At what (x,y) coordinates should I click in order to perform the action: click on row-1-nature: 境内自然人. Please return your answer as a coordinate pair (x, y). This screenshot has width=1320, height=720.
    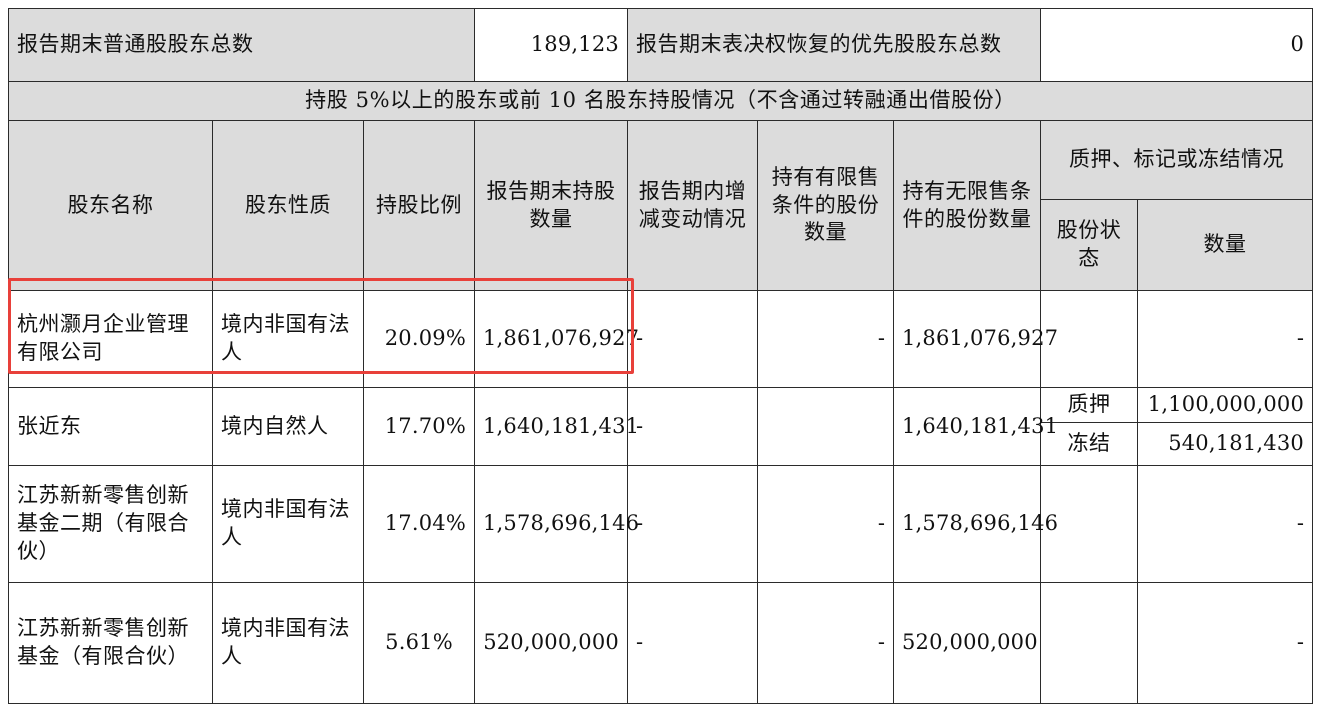
    Looking at the image, I should click on (288, 426).